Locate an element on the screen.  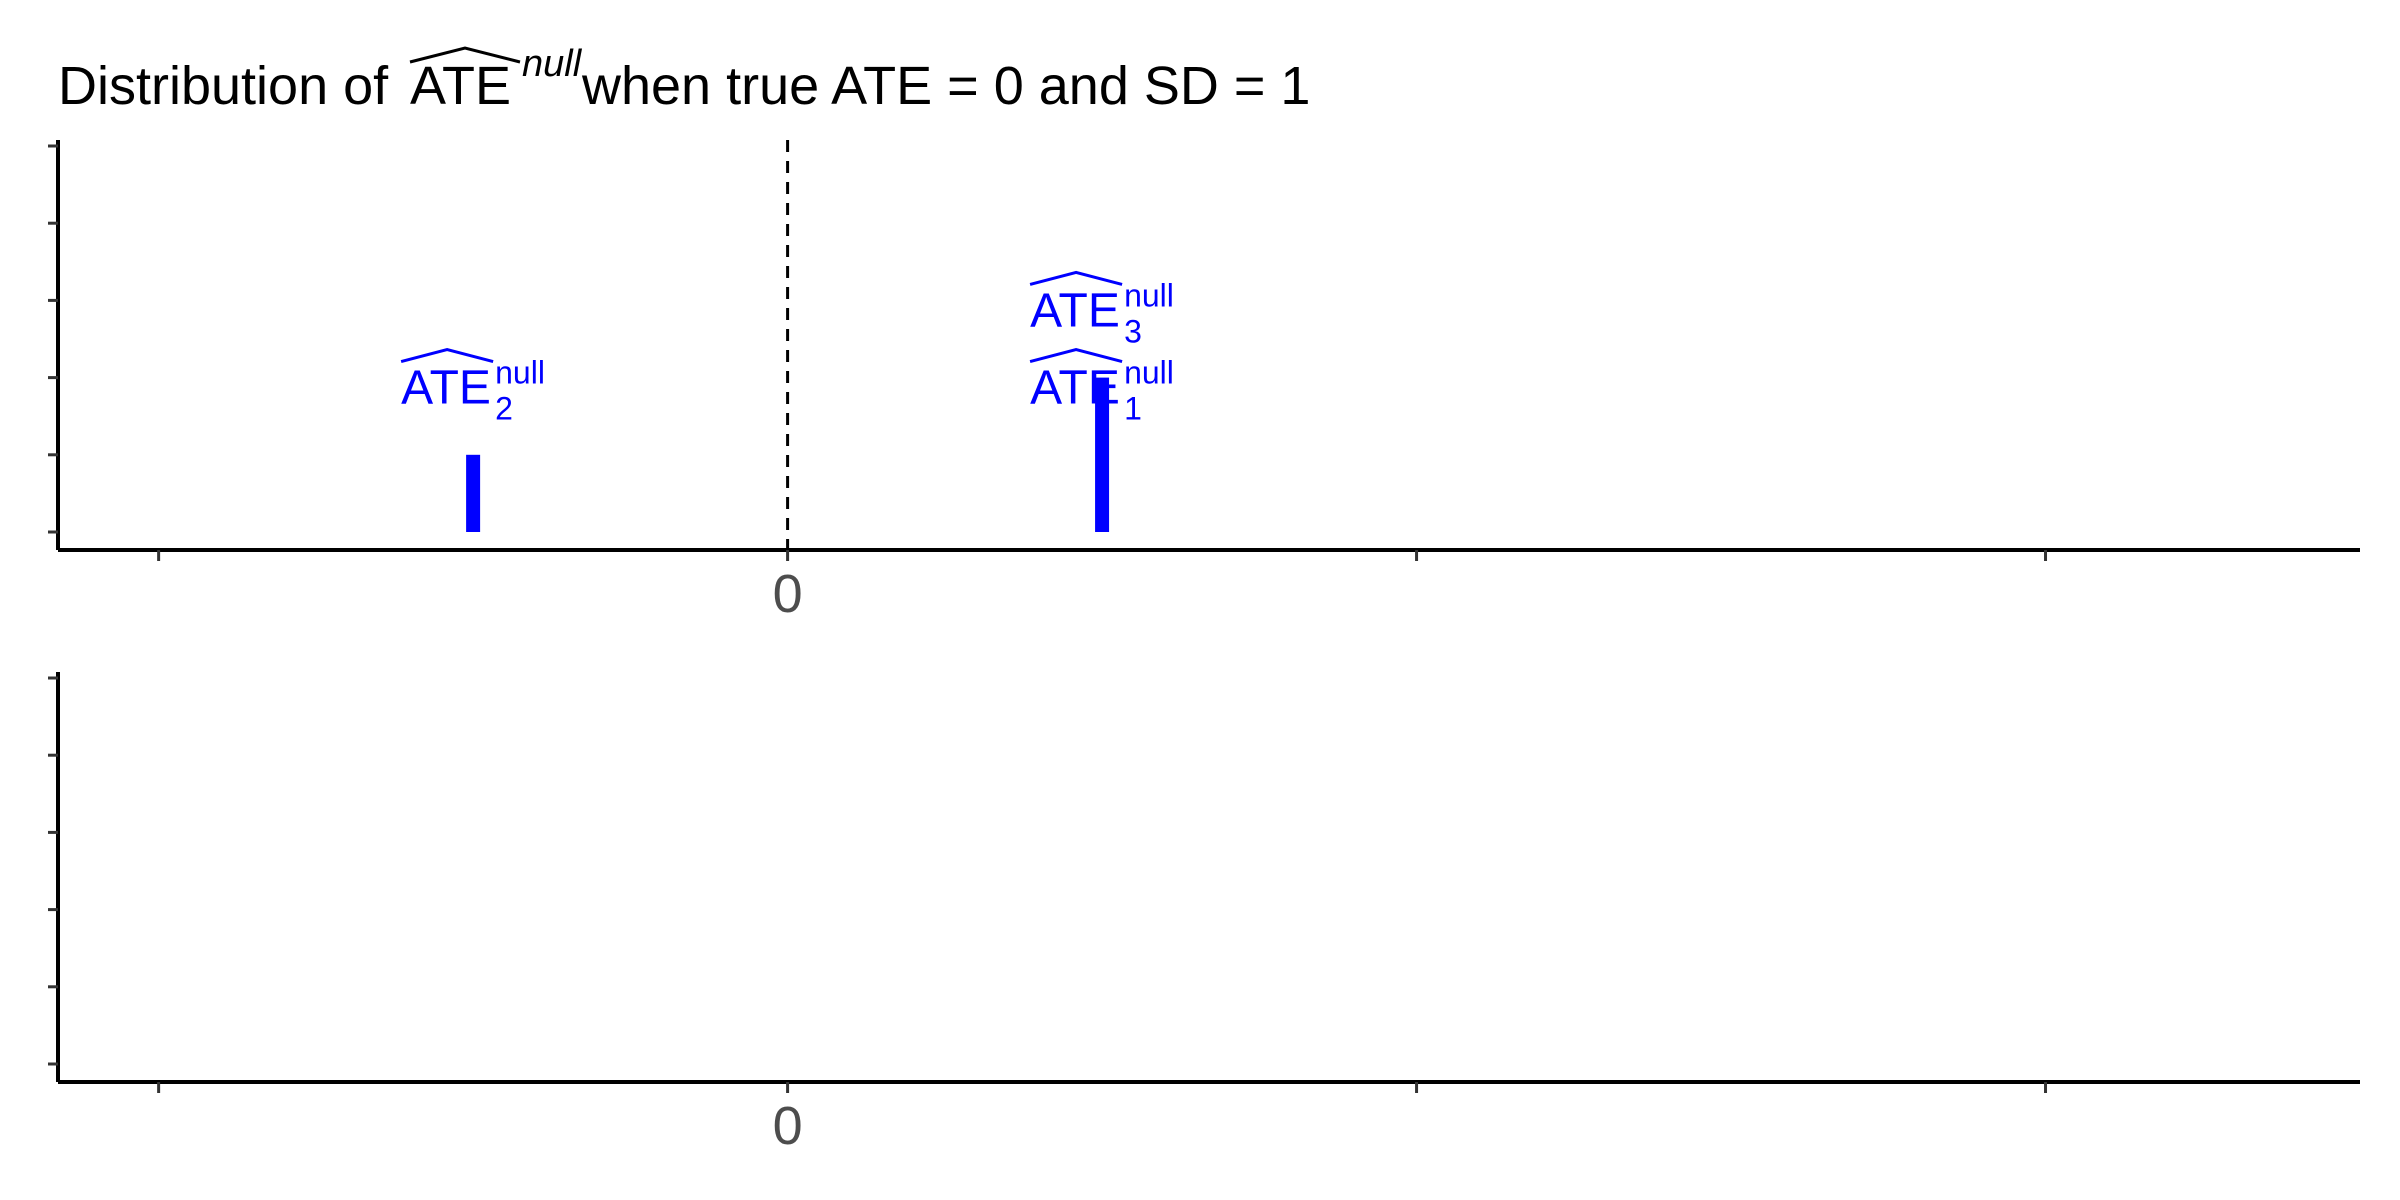
title-estimator-superscript: null is located at coordinates (552, 64).